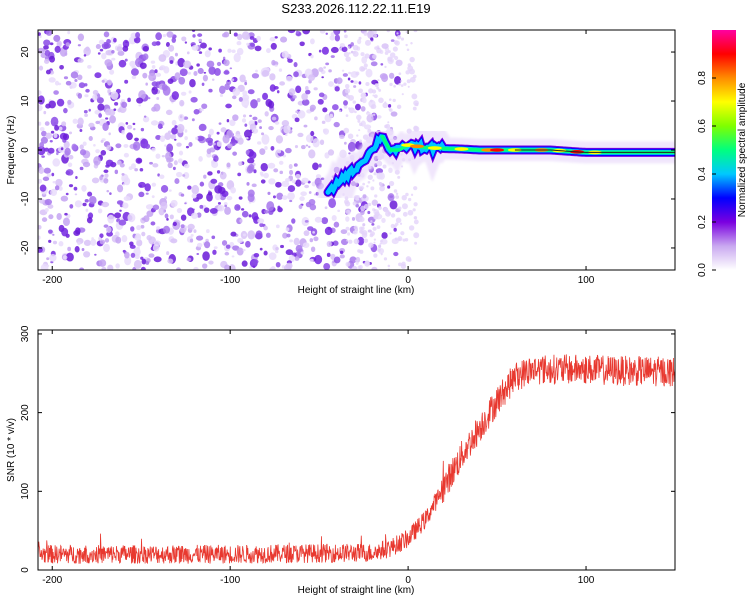  I want to click on snr-x-tick-label: 100, so click(586, 580).